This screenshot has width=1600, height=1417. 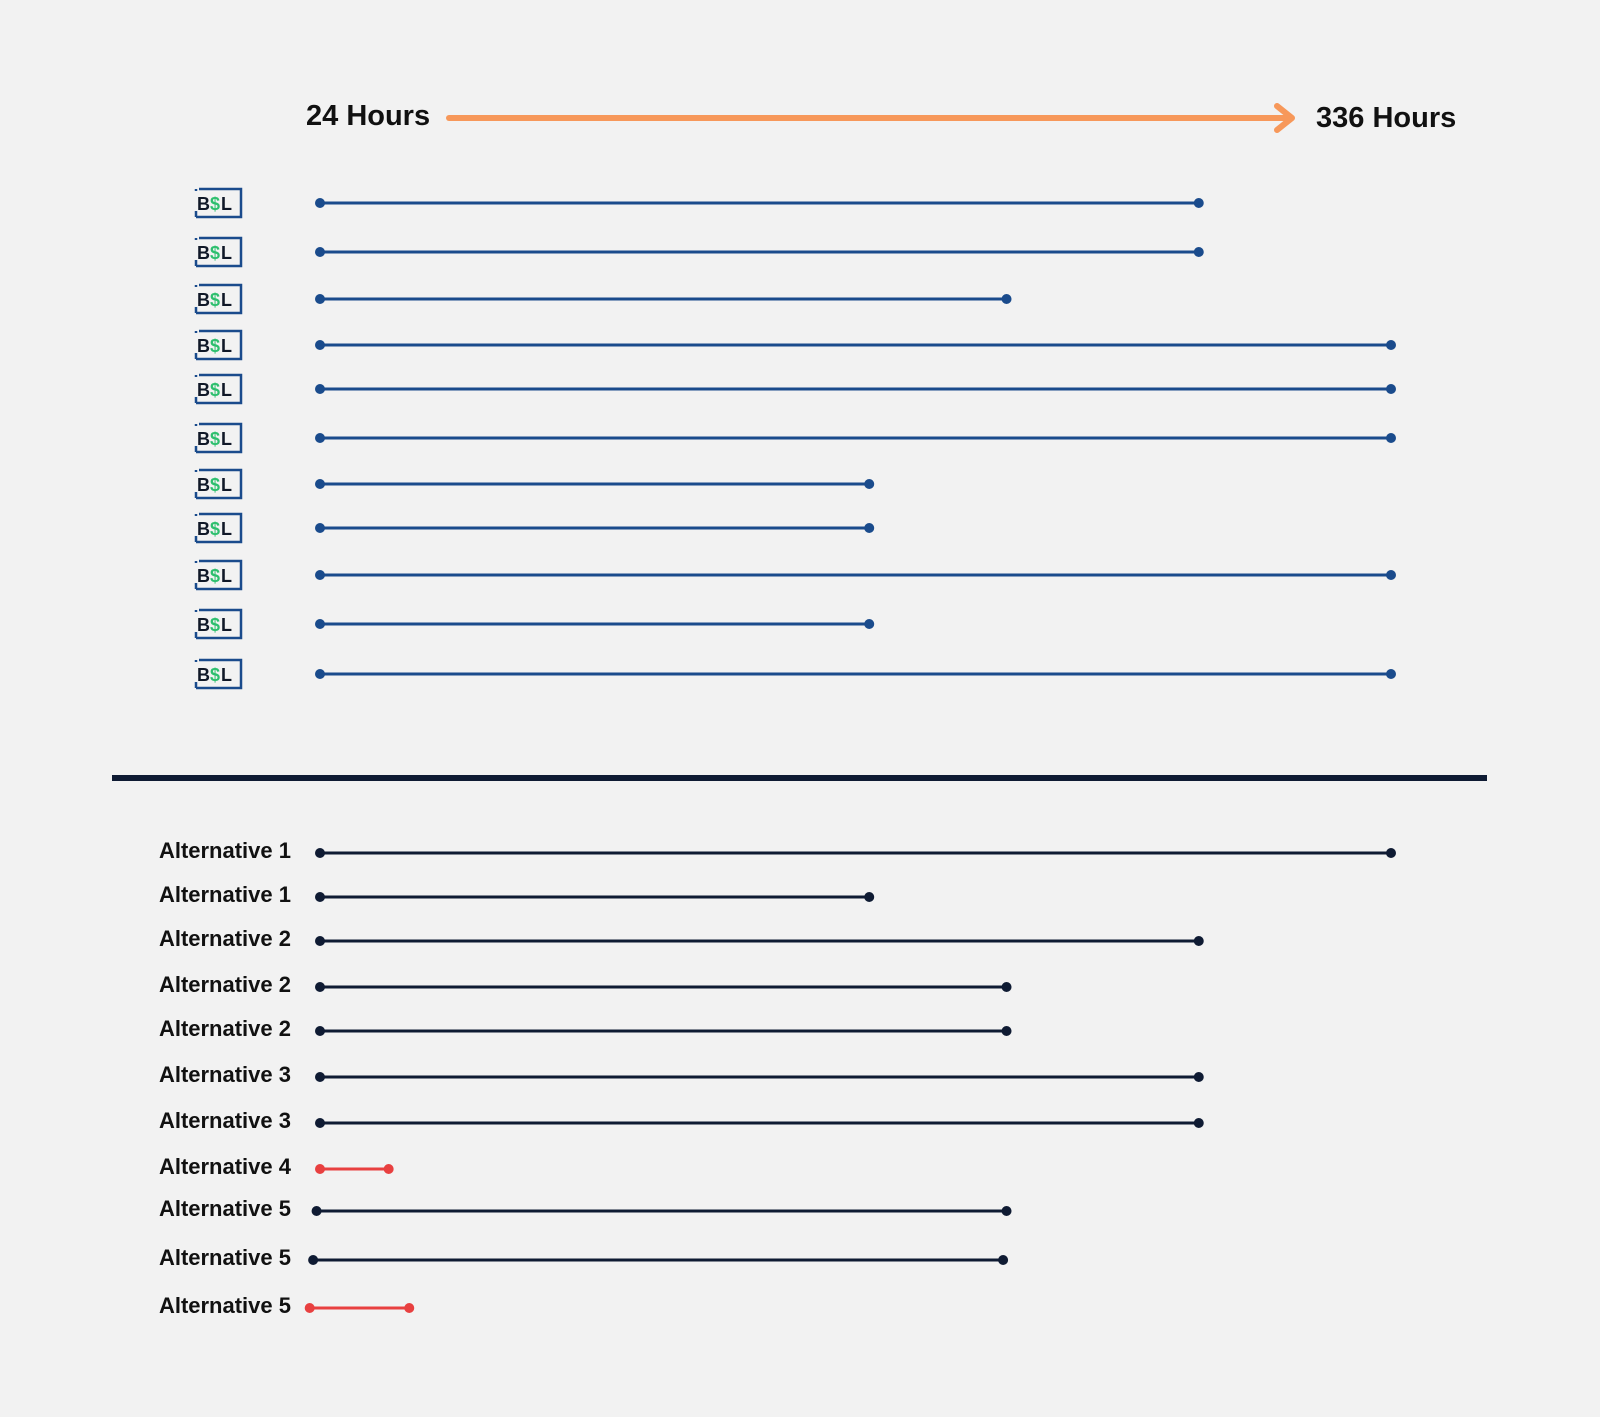 I want to click on alternative-label: Alternative 4, so click(x=224, y=1166).